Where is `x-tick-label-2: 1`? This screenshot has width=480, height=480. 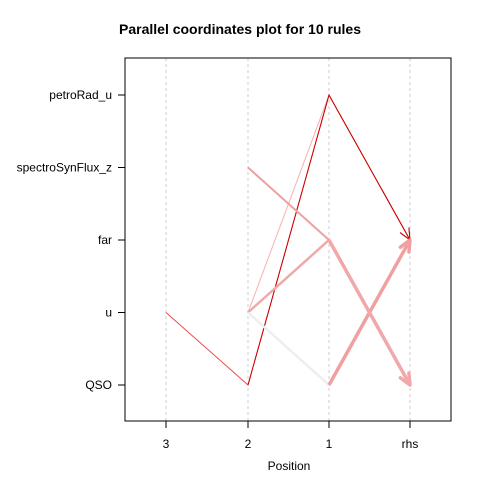
x-tick-label-2: 1 is located at coordinates (329, 444).